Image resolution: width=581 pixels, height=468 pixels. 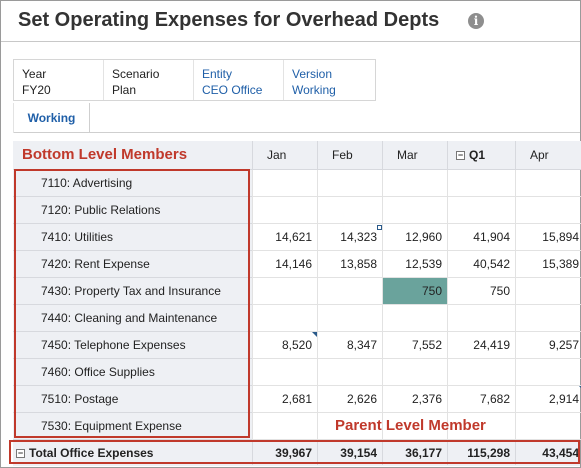 I want to click on grid-cell: 24,419, so click(x=481, y=345).